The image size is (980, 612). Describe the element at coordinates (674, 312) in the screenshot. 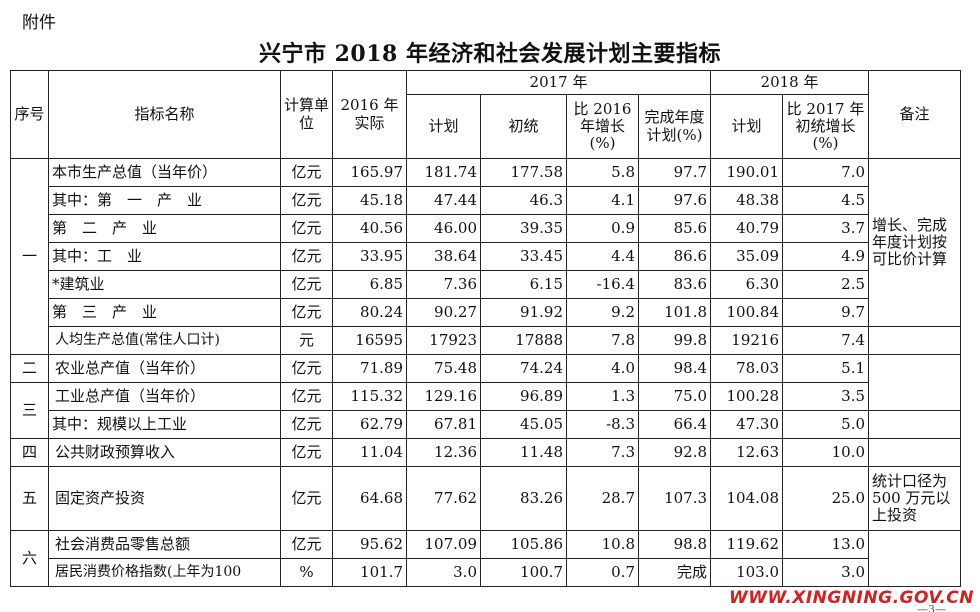

I see `value-completion: 101.8` at that location.